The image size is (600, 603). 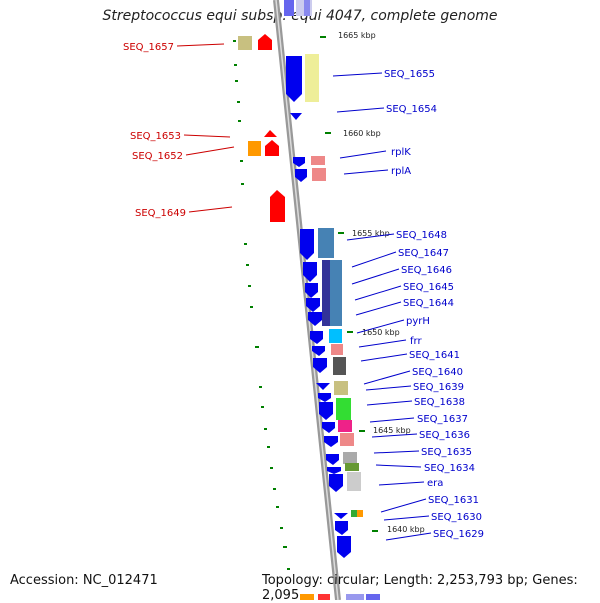 What do you see at coordinates (301, 175) in the screenshot?
I see `gene-rplA` at bounding box center [301, 175].